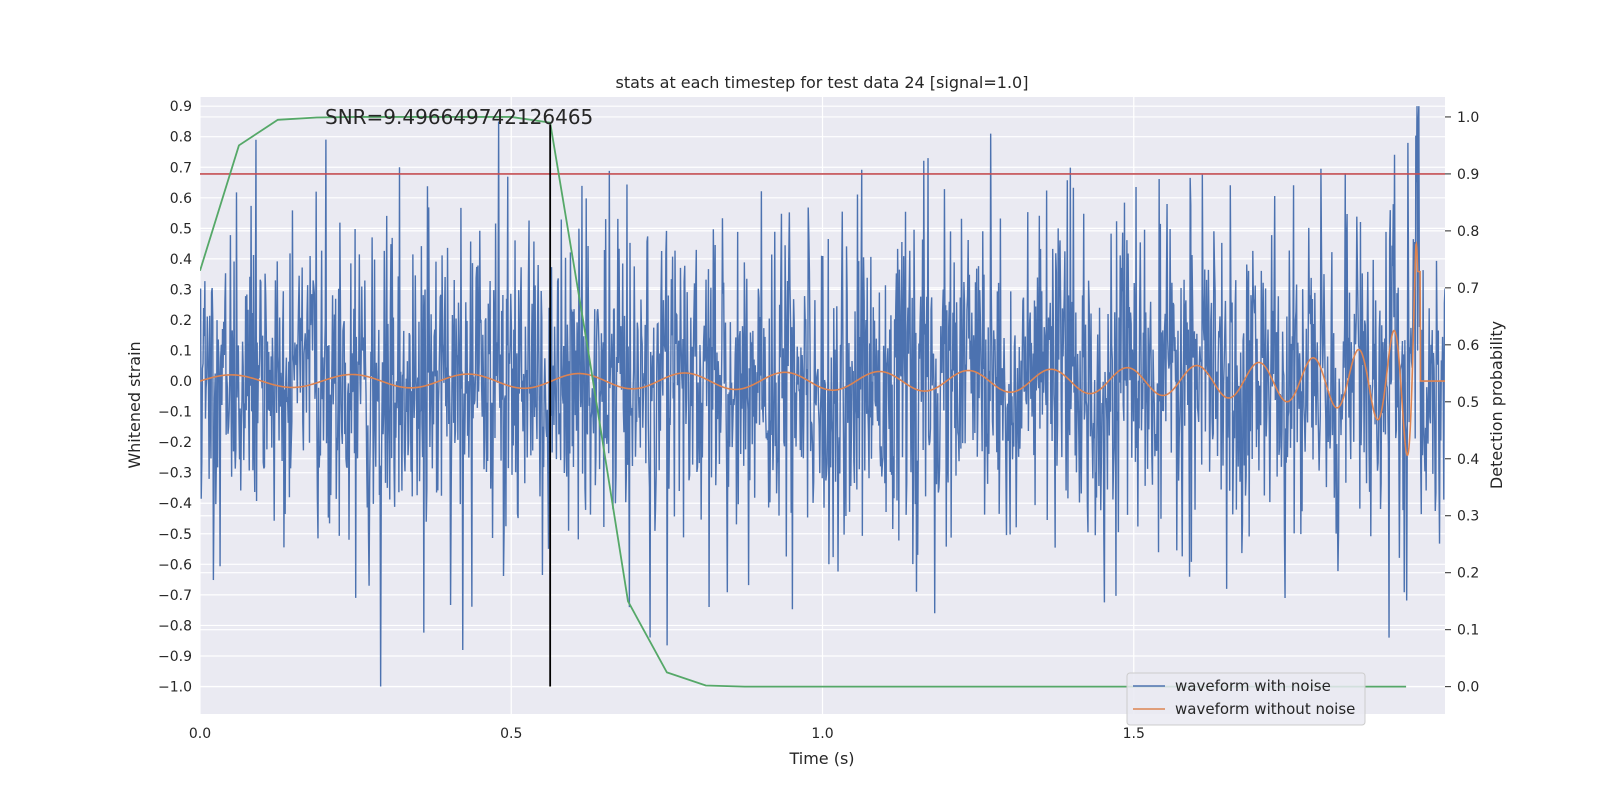  I want to click on y-tick-label: 0.5, so click(181, 229).